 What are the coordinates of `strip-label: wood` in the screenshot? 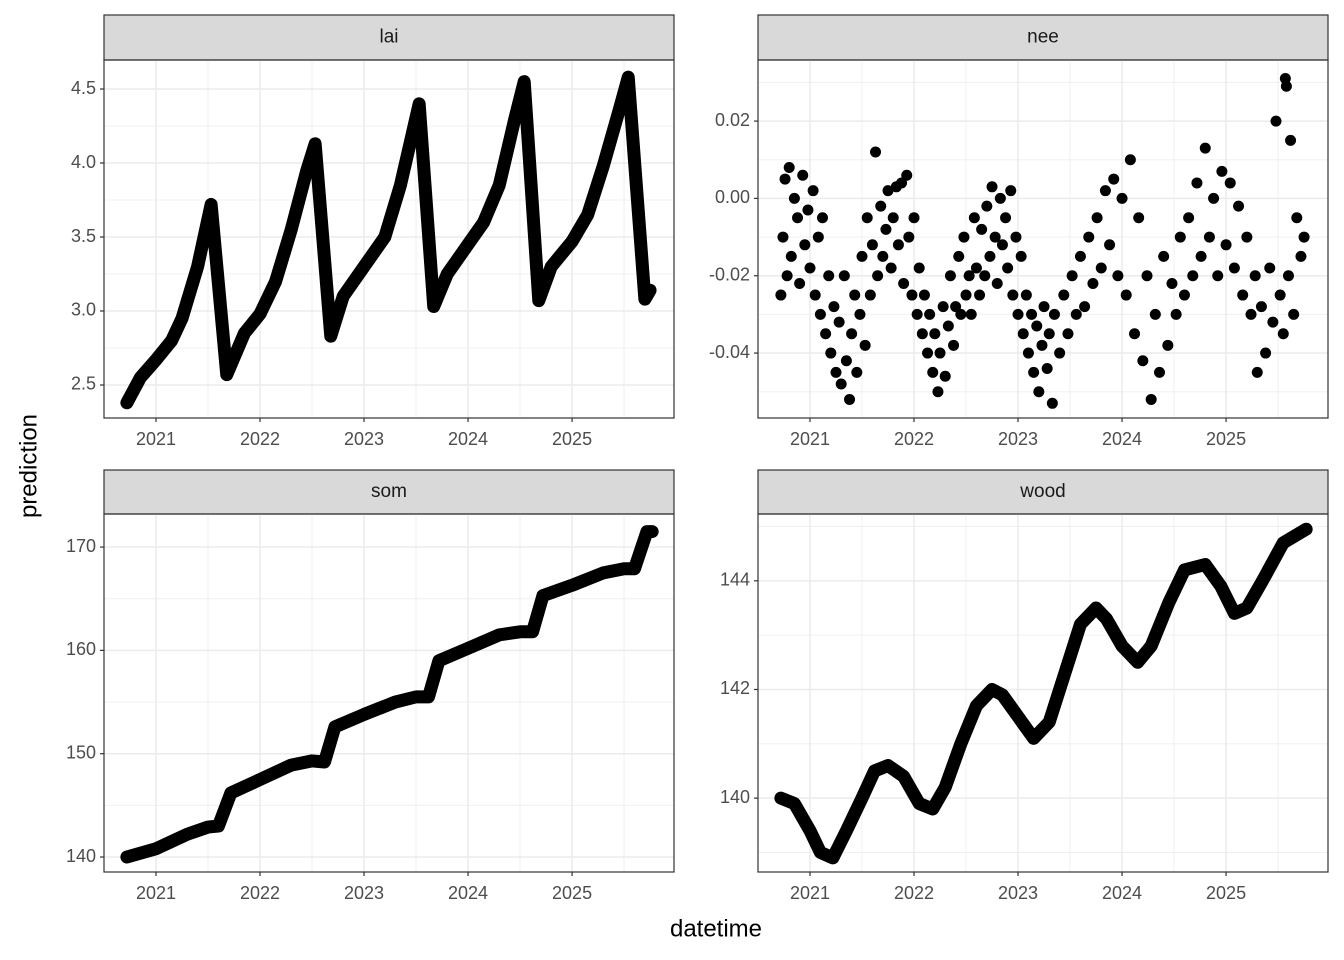 It's located at (1042, 491).